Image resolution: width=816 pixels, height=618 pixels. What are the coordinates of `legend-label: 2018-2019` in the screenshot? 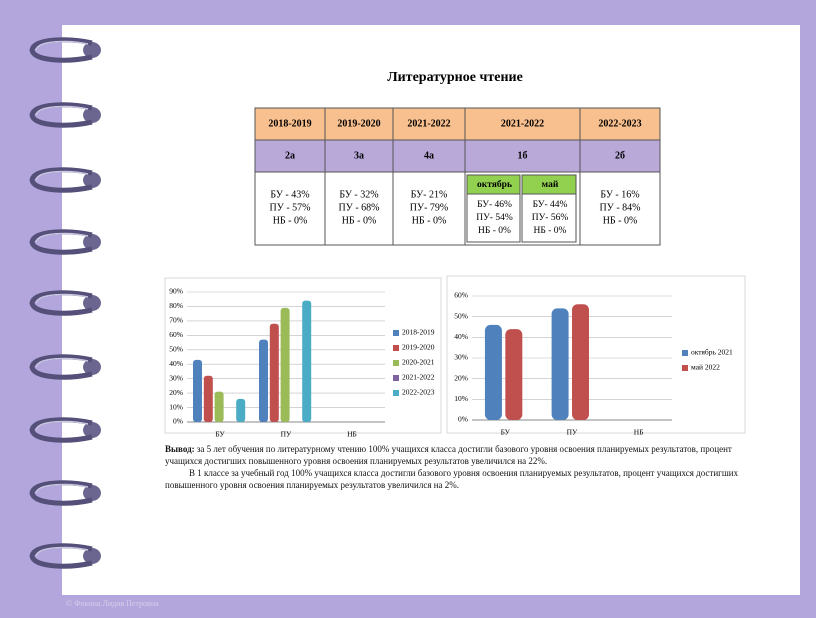 It's located at (418, 332).